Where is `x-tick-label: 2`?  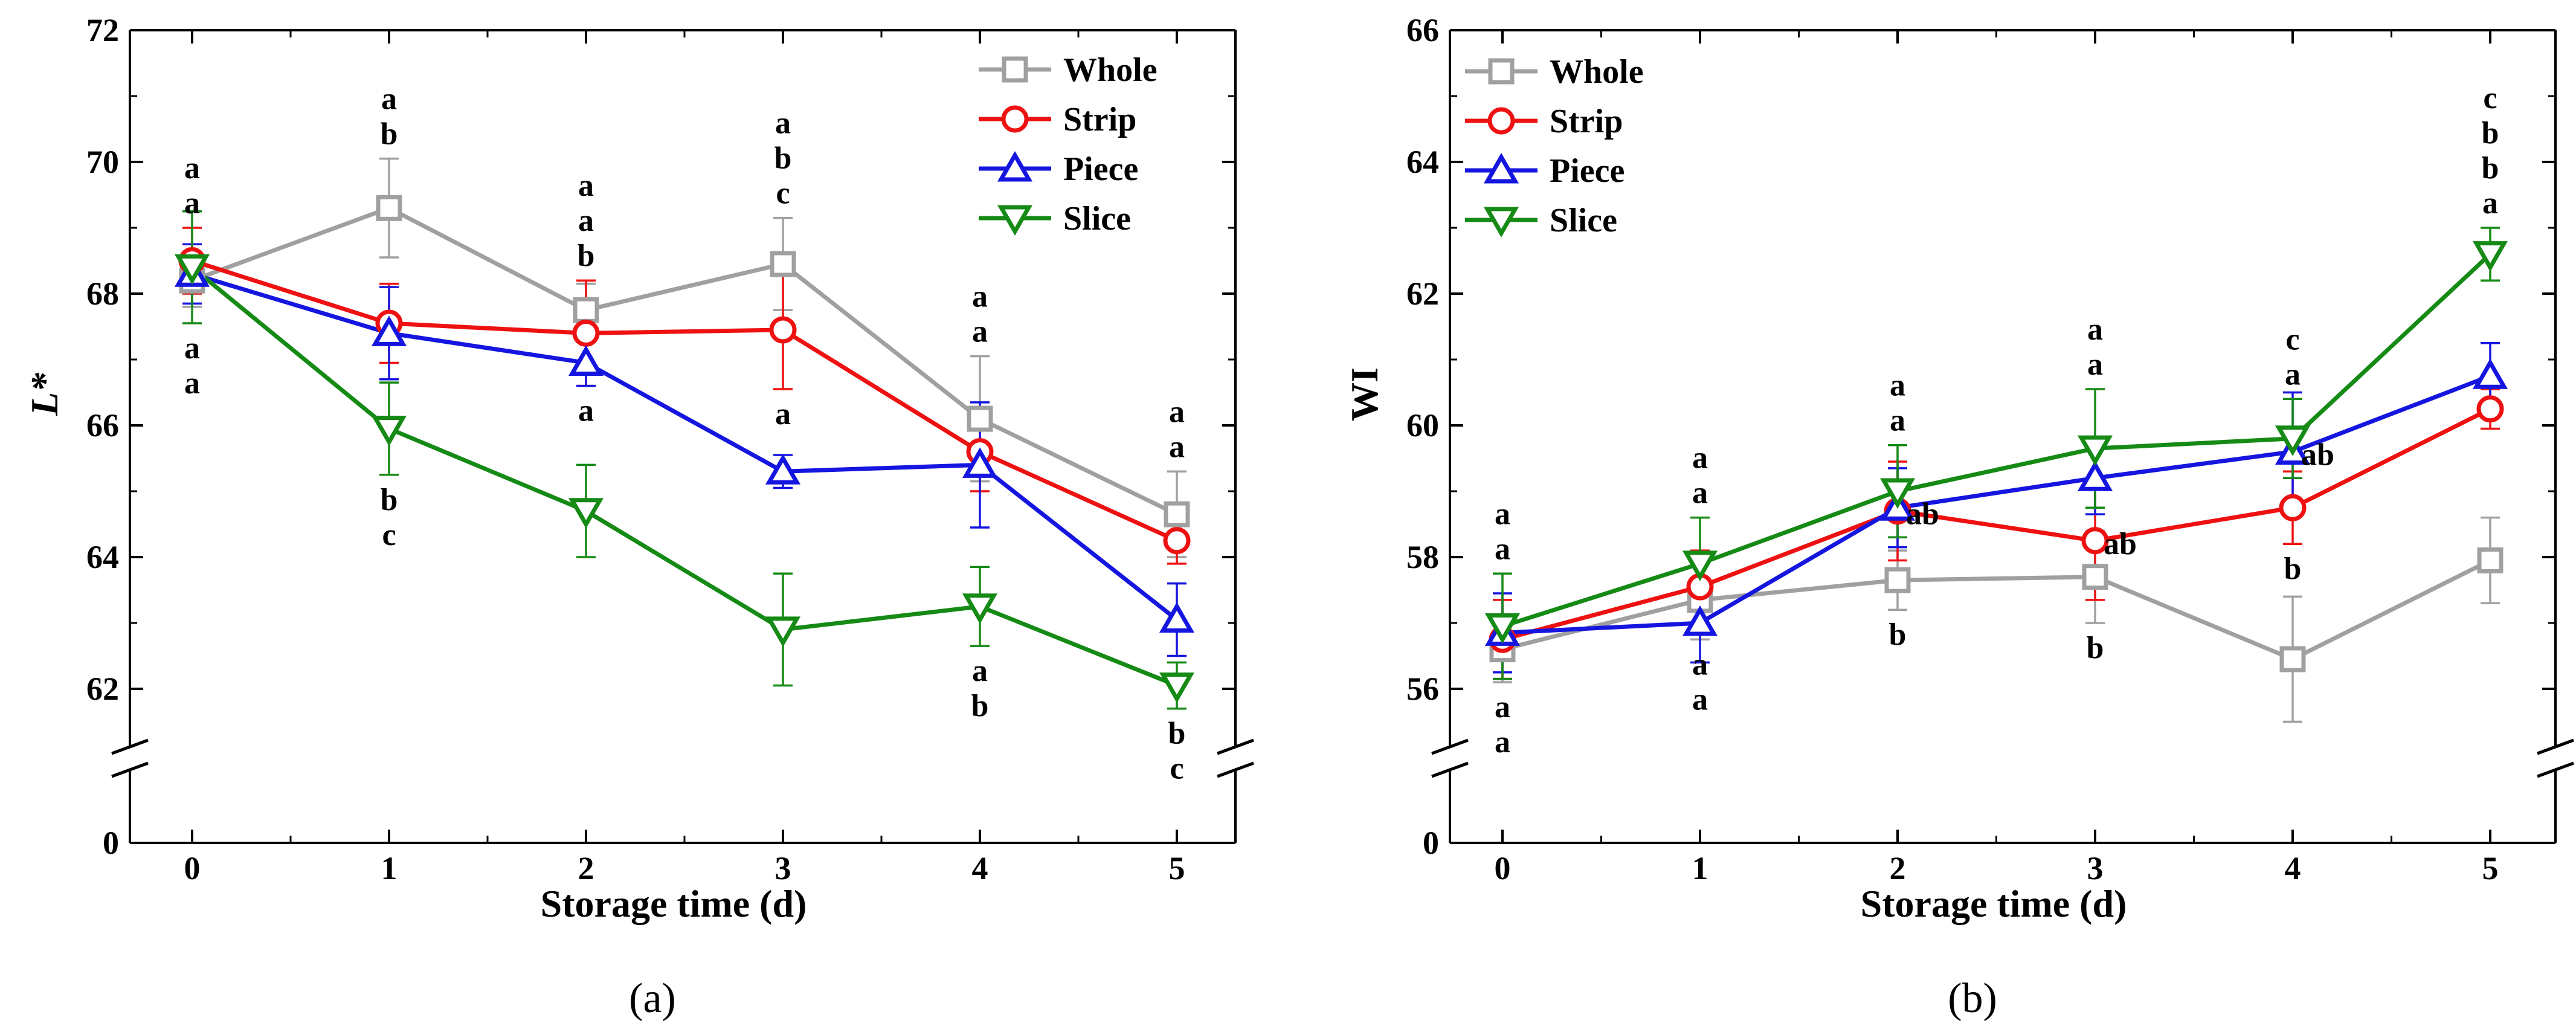
x-tick-label: 2 is located at coordinates (586, 868).